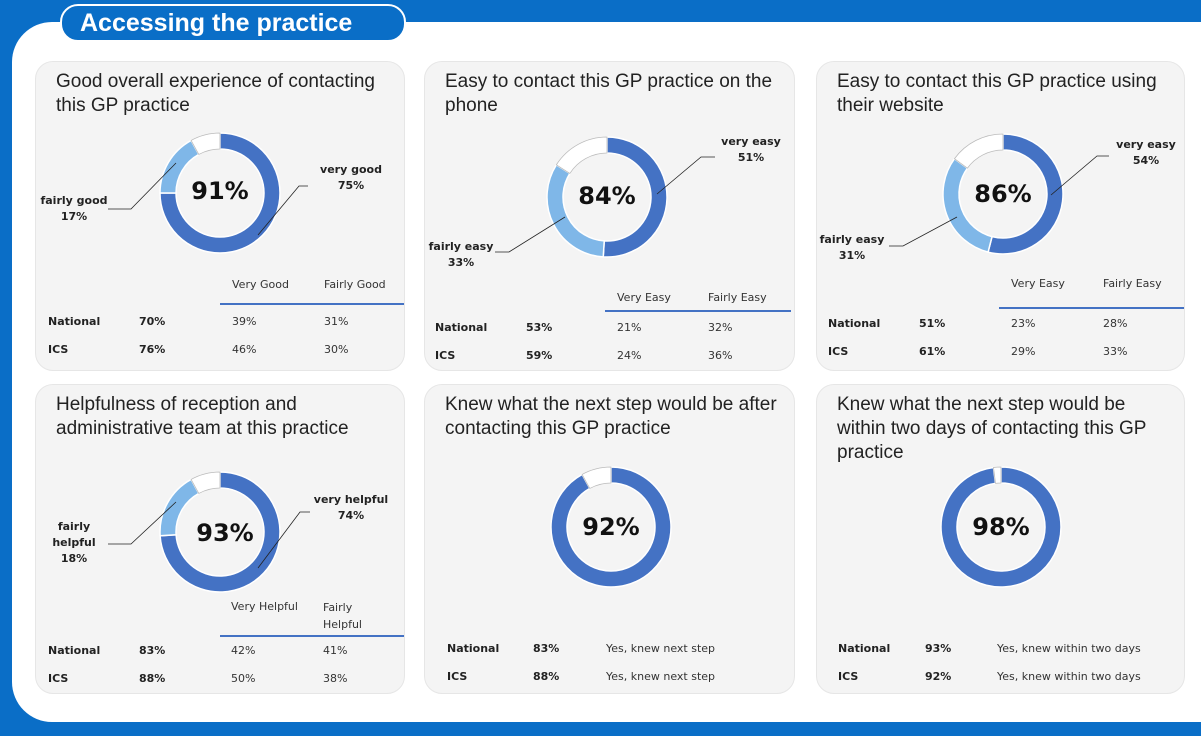 The height and width of the screenshot is (736, 1201). I want to click on row-total: 59%, so click(539, 355).